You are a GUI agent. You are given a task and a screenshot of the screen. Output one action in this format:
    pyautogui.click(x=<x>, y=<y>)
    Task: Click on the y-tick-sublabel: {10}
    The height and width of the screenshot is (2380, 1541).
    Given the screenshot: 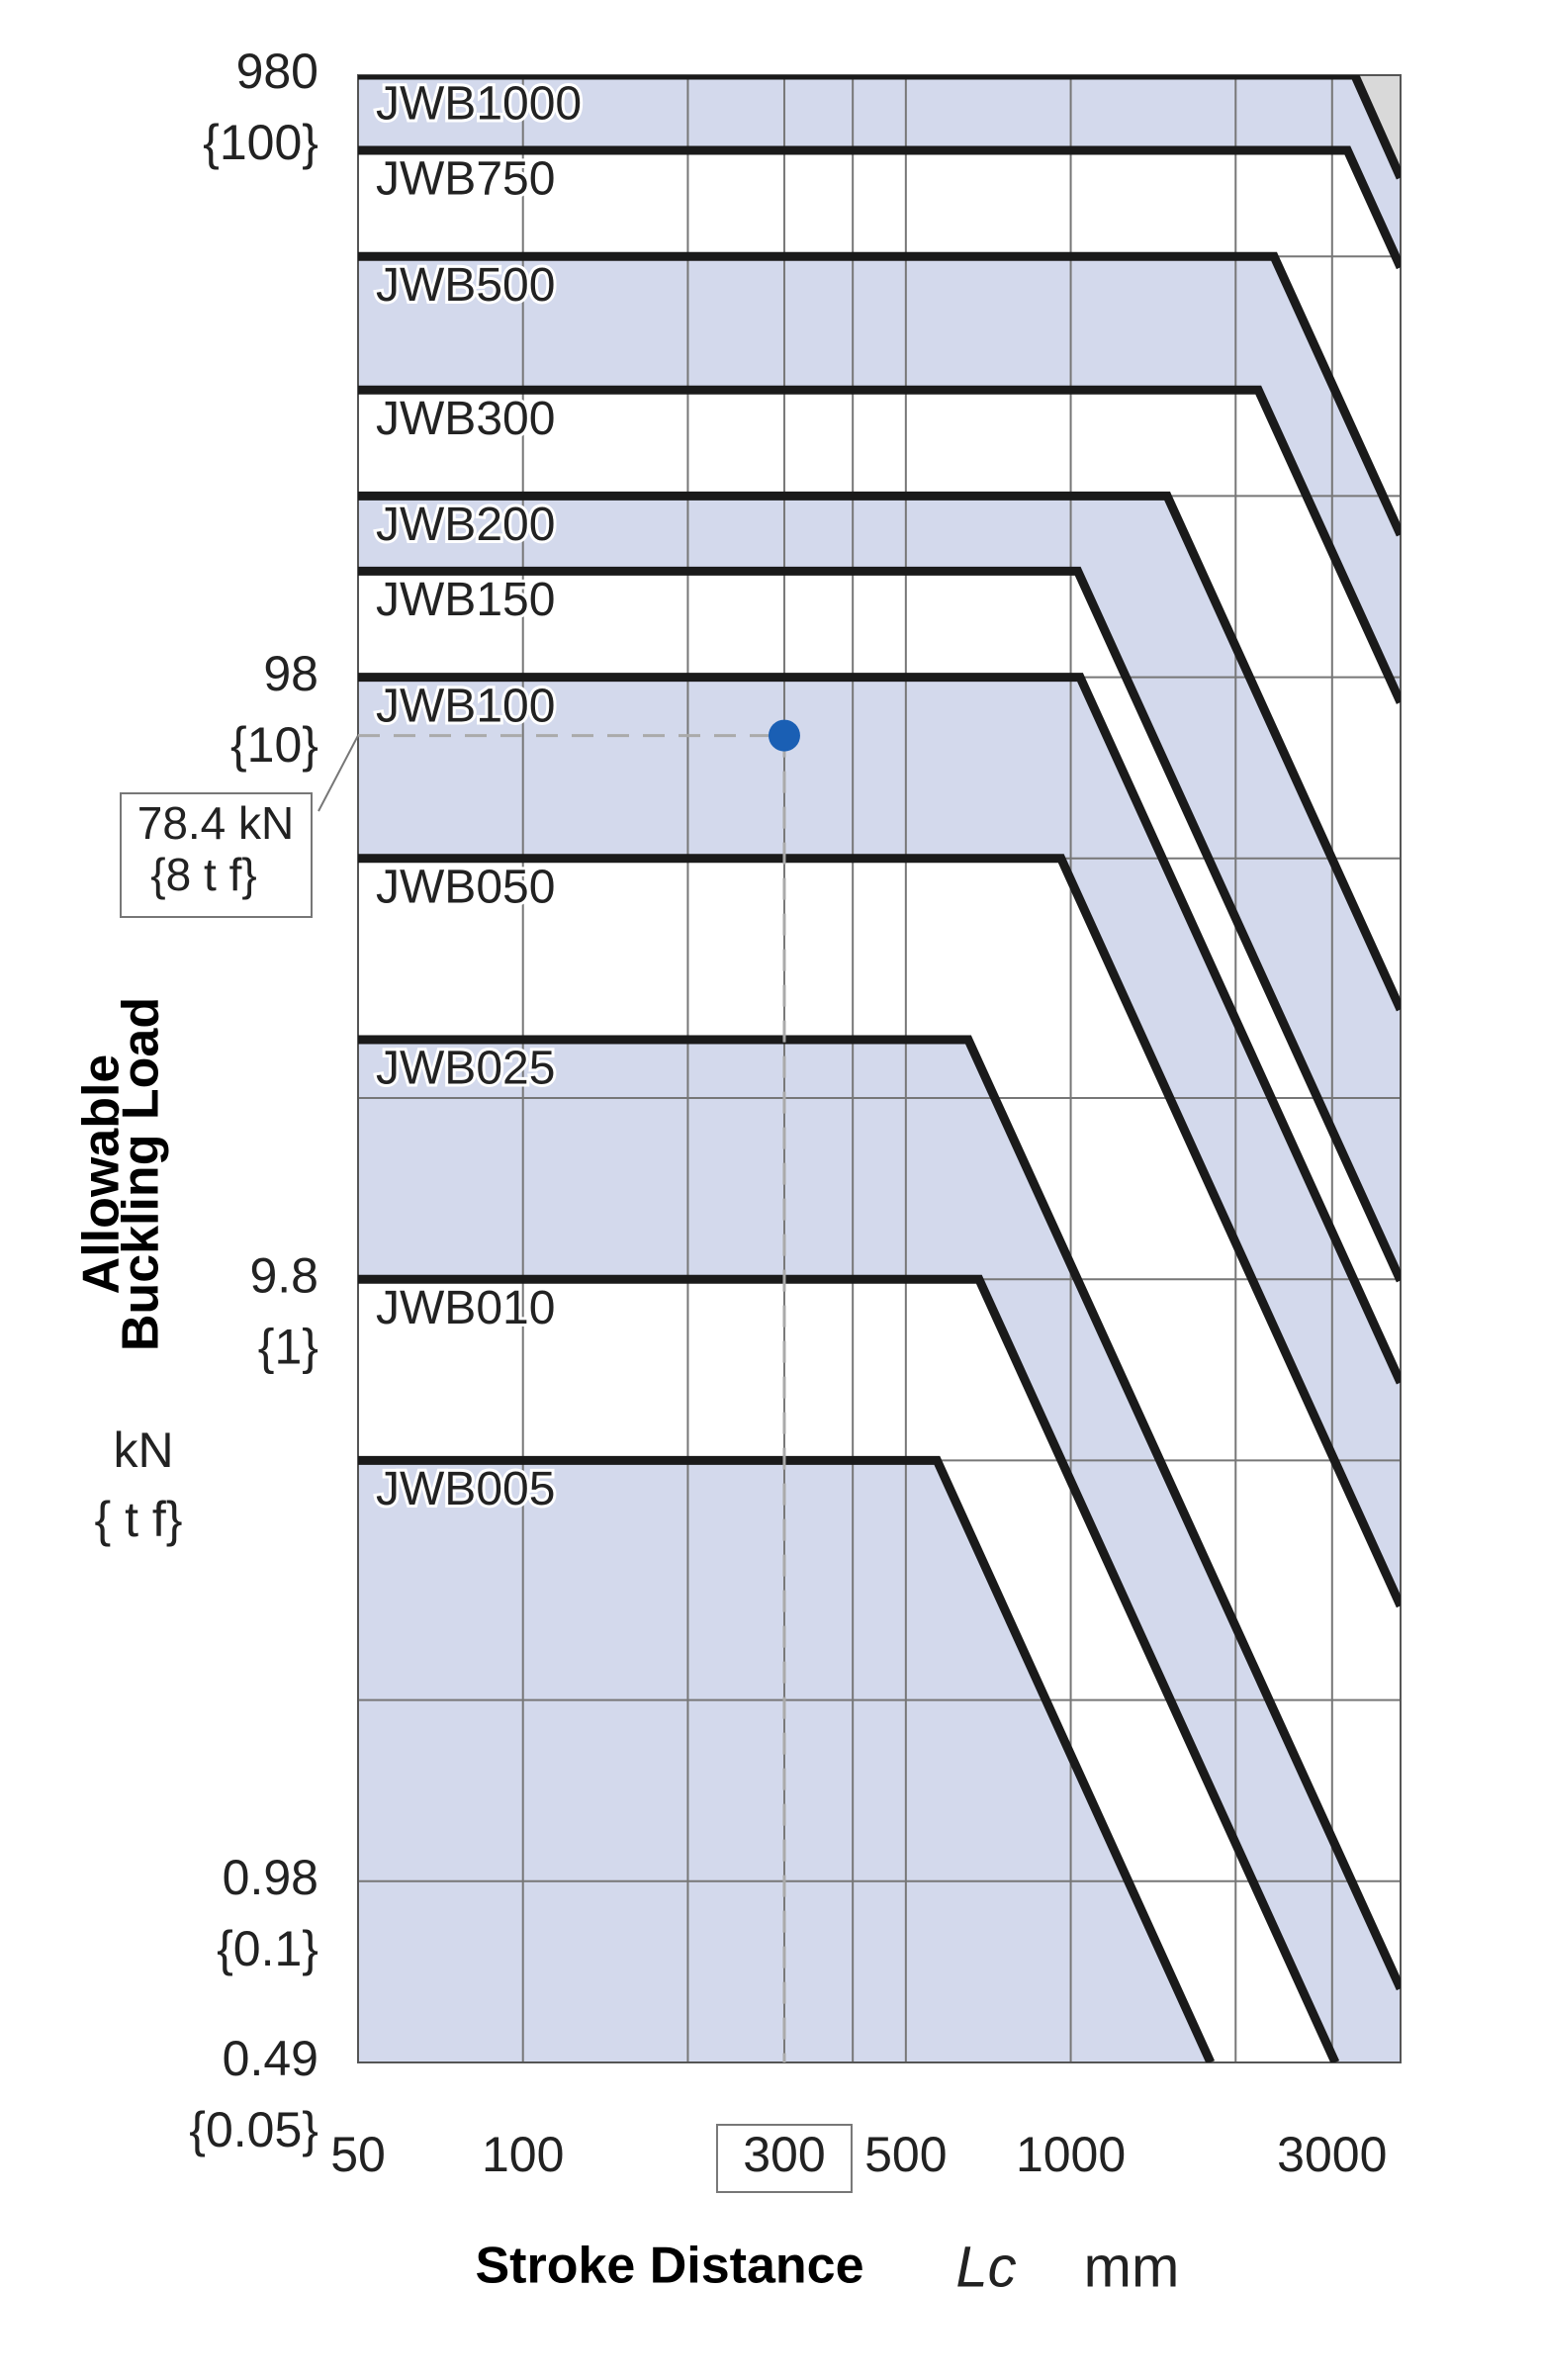 What is the action you would take?
    pyautogui.click(x=274, y=745)
    